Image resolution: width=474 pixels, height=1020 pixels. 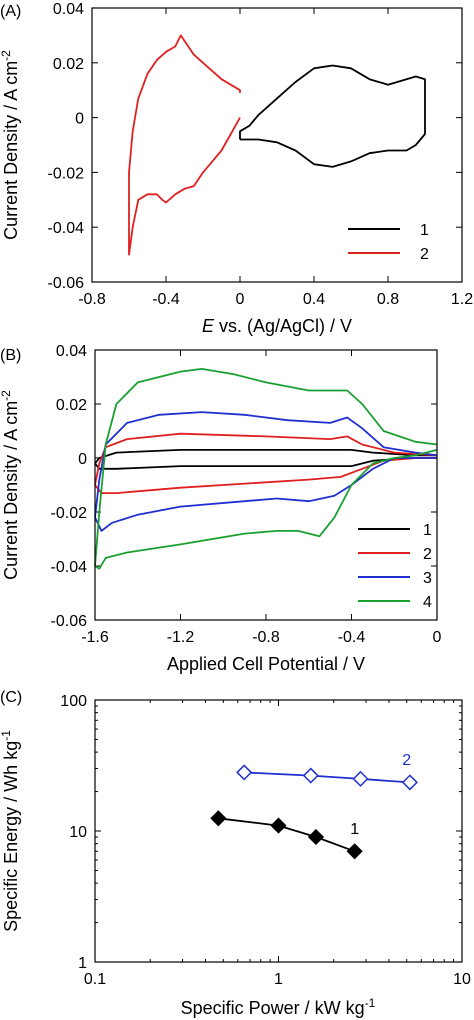 What do you see at coordinates (10, 145) in the screenshot?
I see `panel-a-ylabel: Current Density / A cm-2` at bounding box center [10, 145].